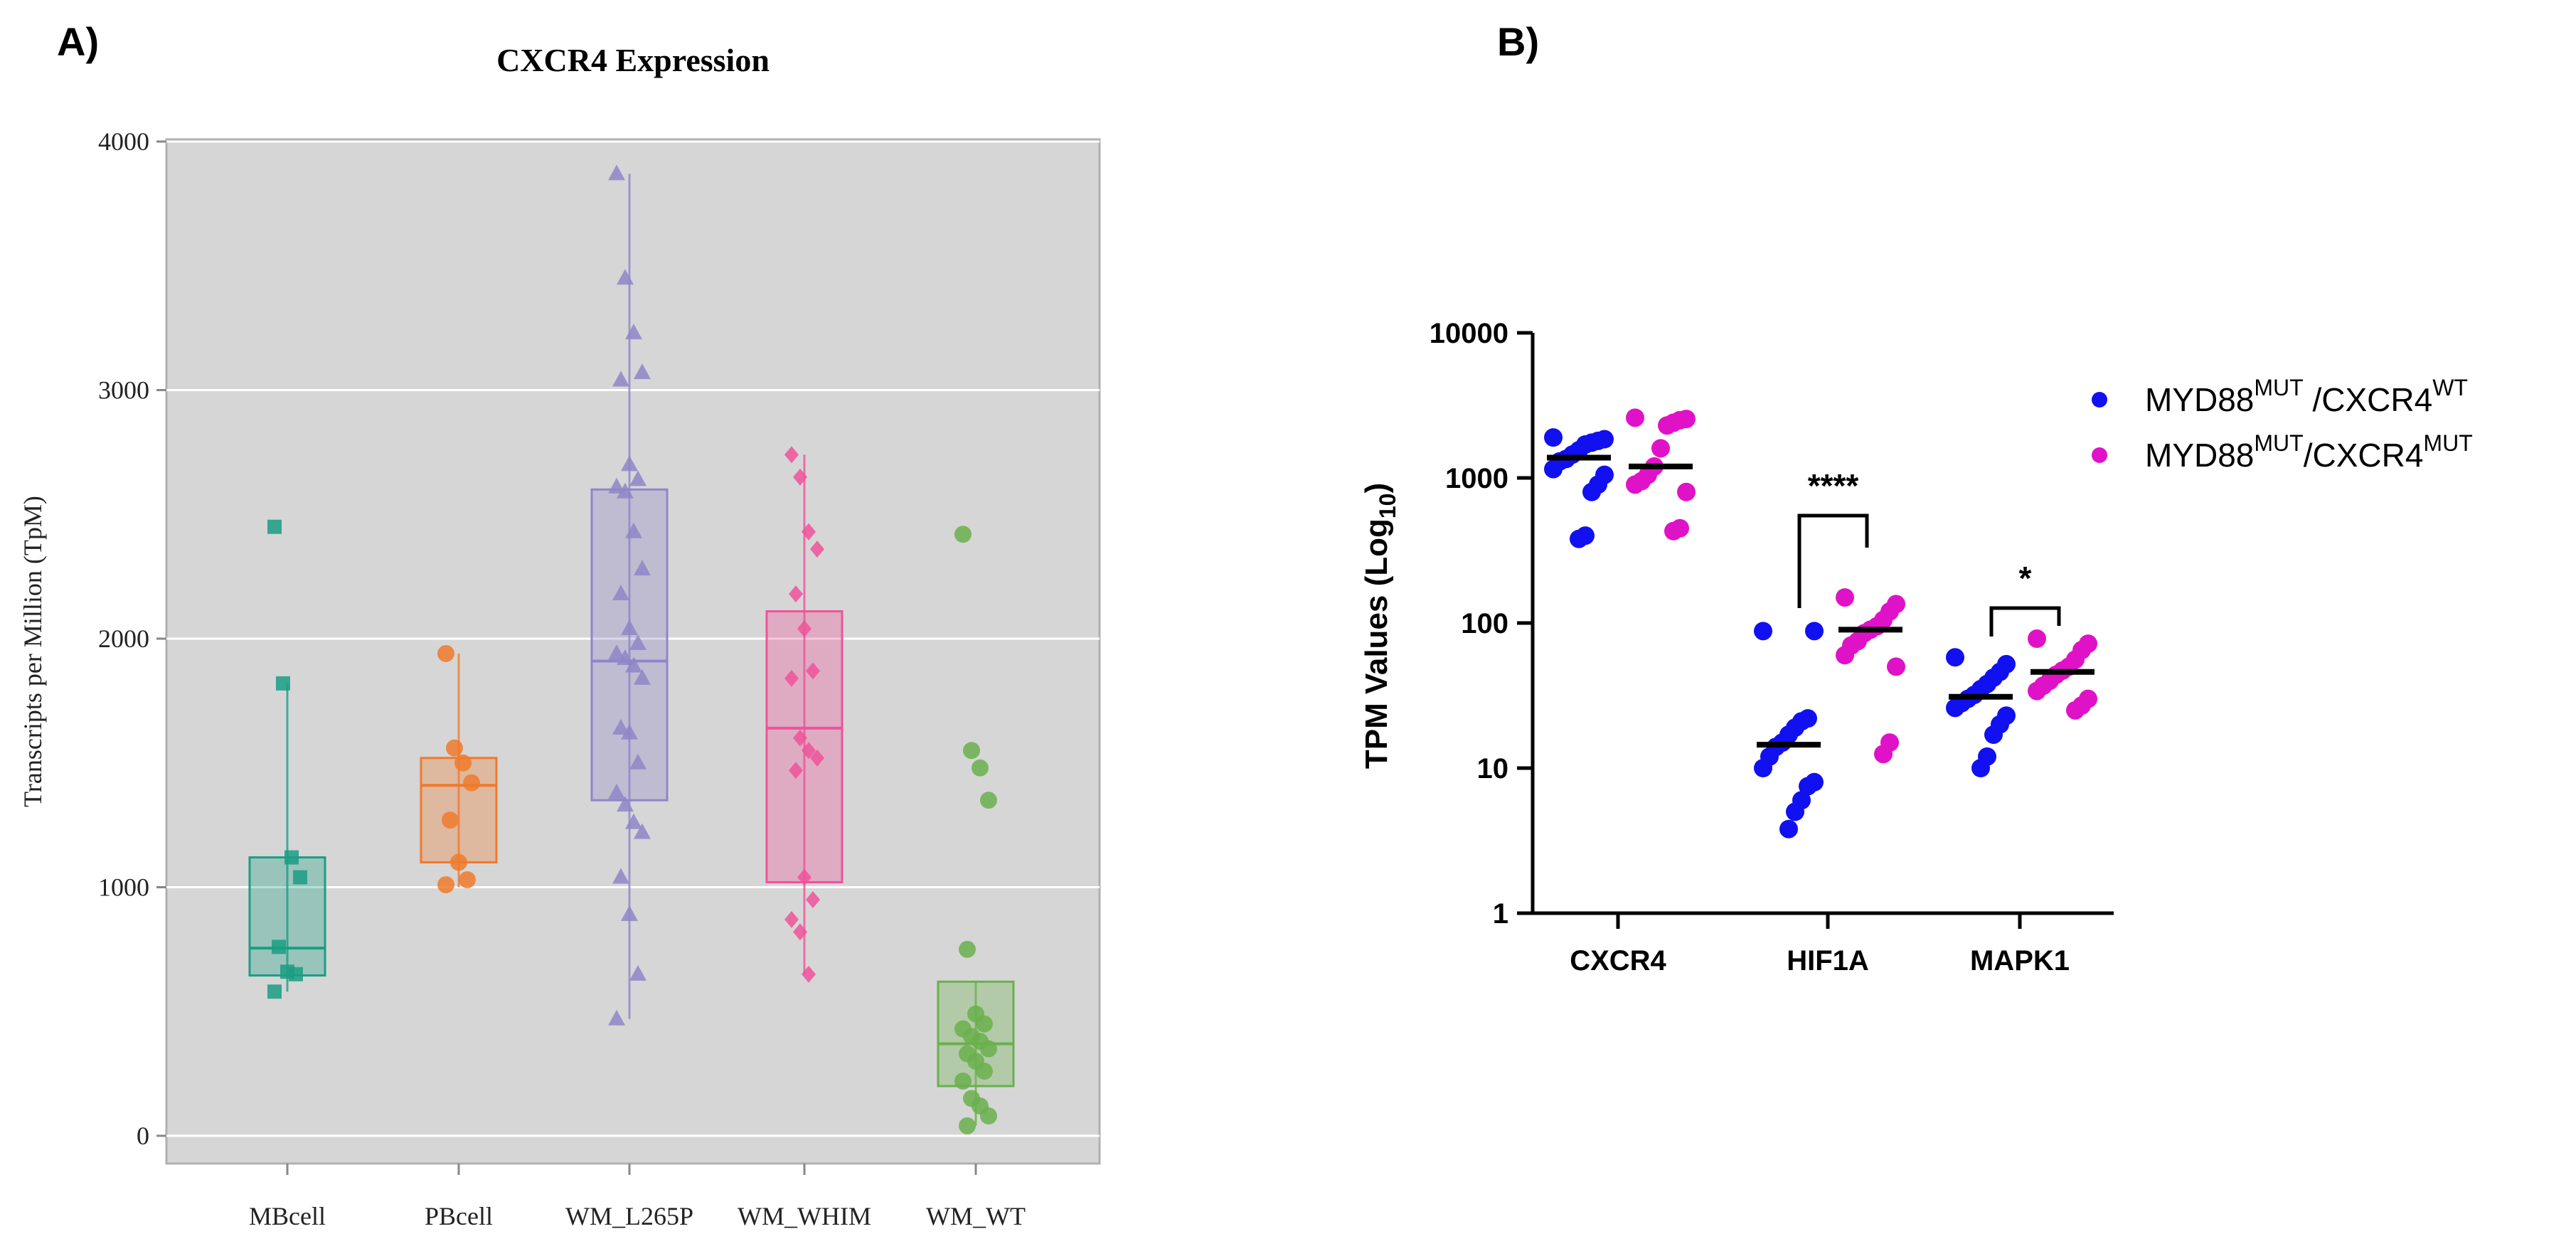 The image size is (2576, 1251). What do you see at coordinates (1469, 333) in the screenshot?
I see `y-tick-label: 10000` at bounding box center [1469, 333].